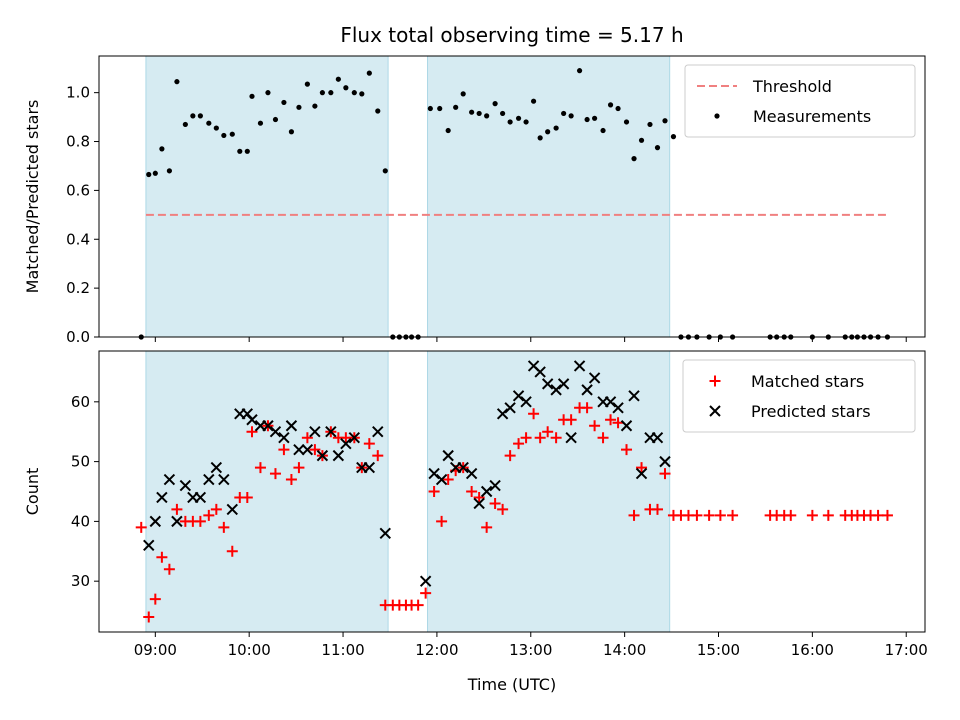 The image size is (960, 720). I want to click on x-tick-label: 16:00, so click(812, 650).